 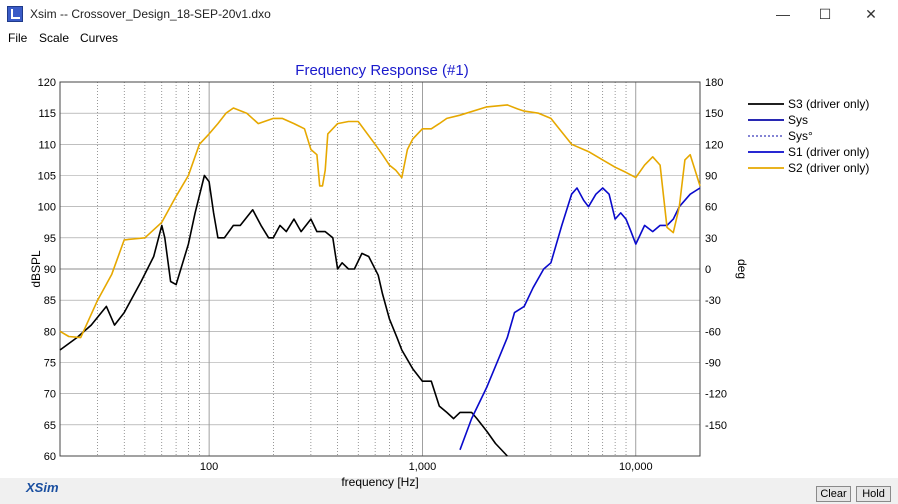 What do you see at coordinates (99, 38) in the screenshot?
I see `menu-curves: Curves` at bounding box center [99, 38].